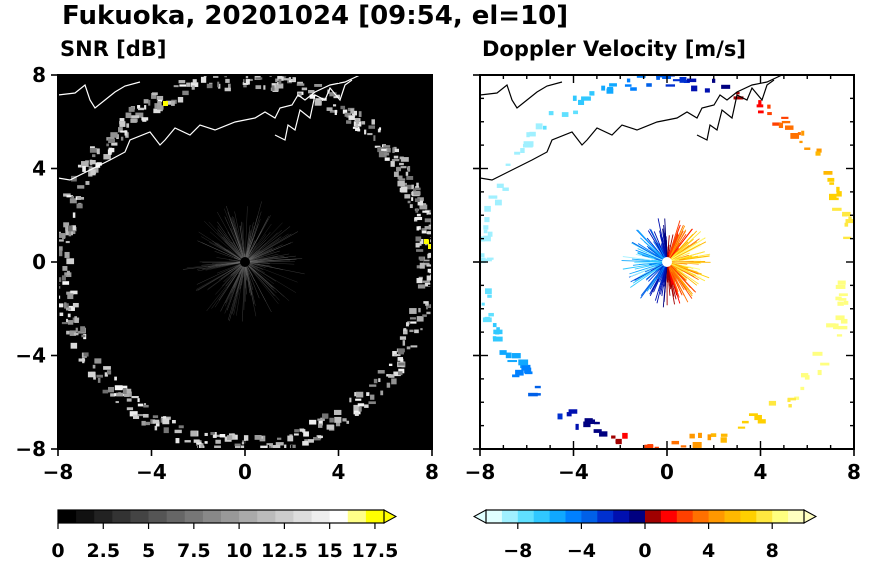 The height and width of the screenshot is (570, 870). I want to click on snr-harbor-path, so click(313, 110).